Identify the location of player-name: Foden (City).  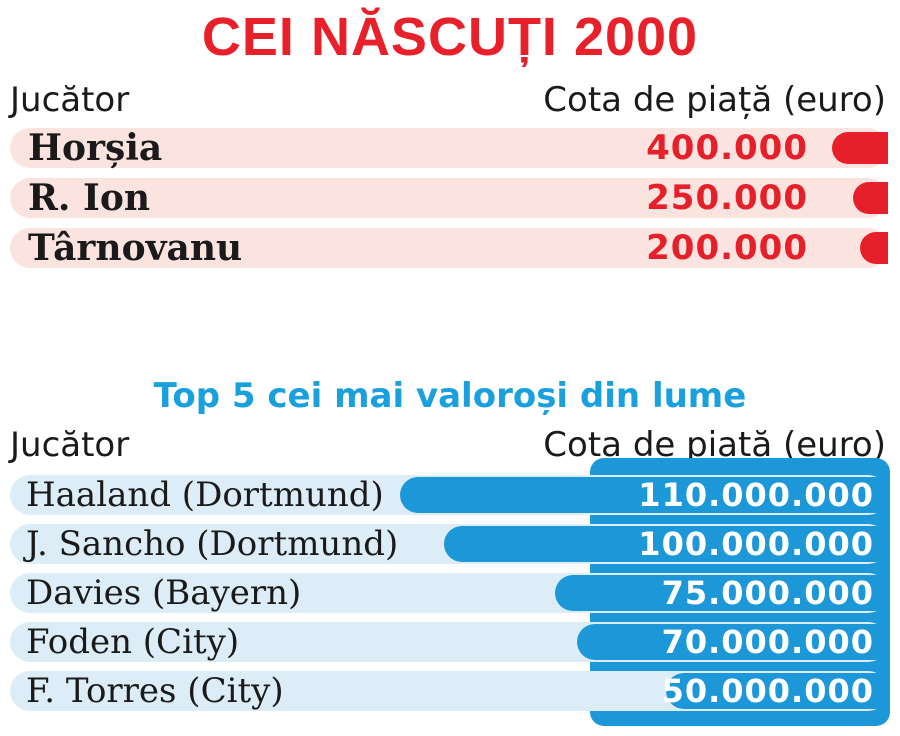
(133, 642).